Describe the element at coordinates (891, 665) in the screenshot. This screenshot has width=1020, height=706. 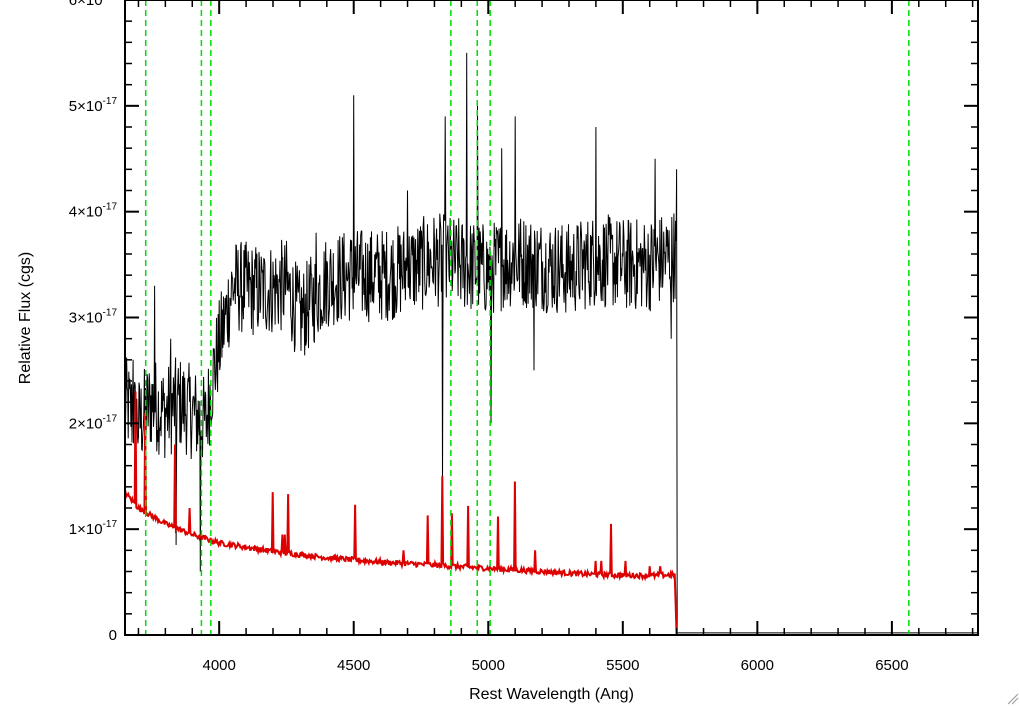
I see `x-tick-label: 6500` at that location.